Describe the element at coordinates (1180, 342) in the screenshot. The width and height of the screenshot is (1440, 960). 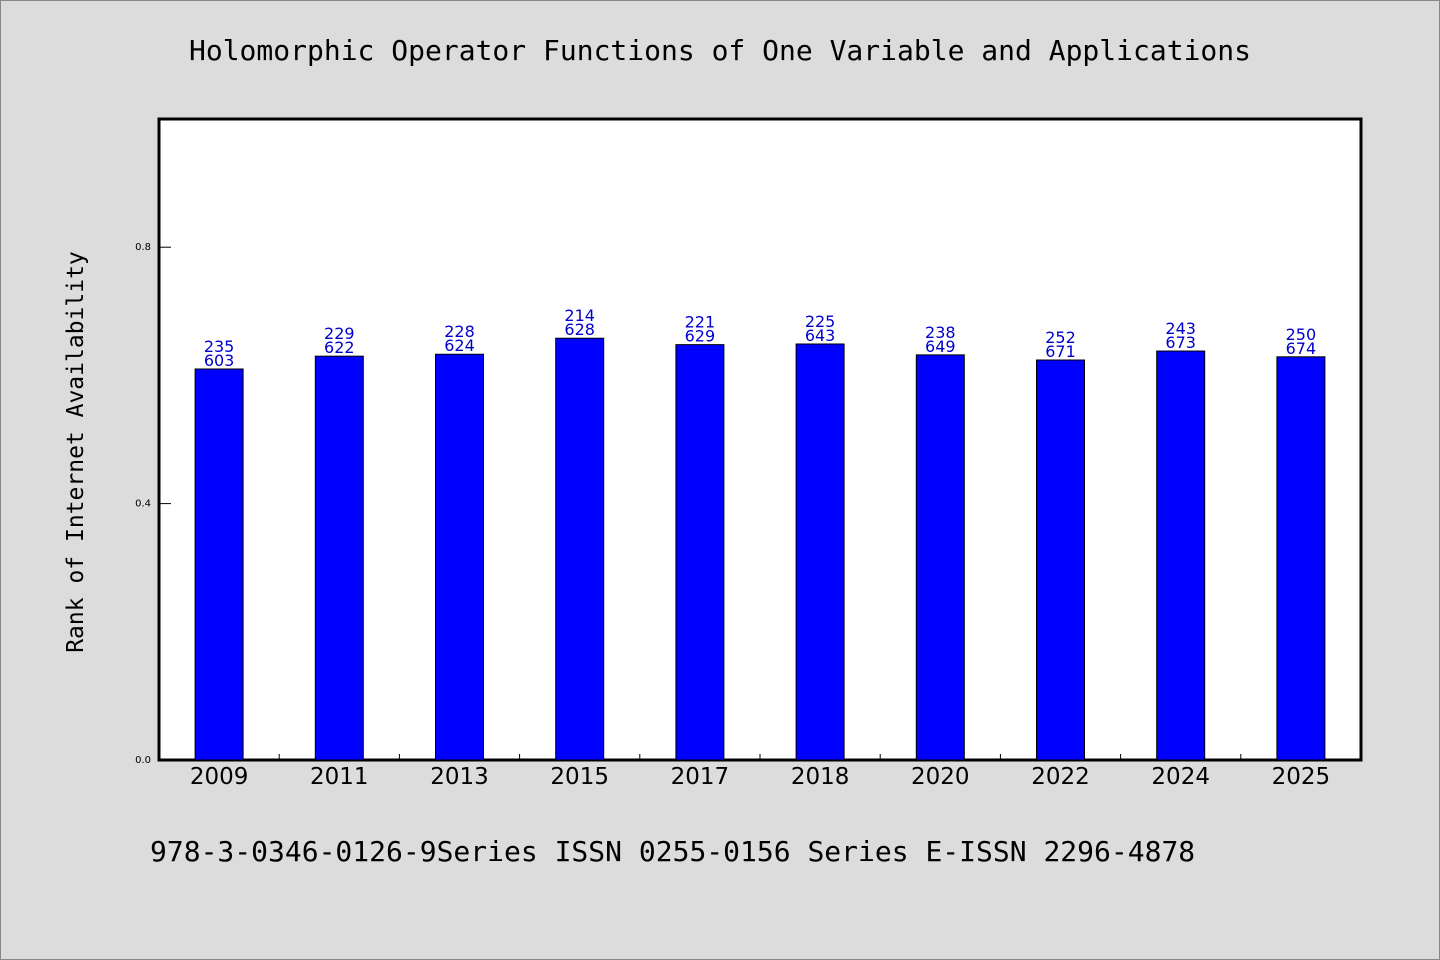
I see `data-label-bottom: 673` at that location.